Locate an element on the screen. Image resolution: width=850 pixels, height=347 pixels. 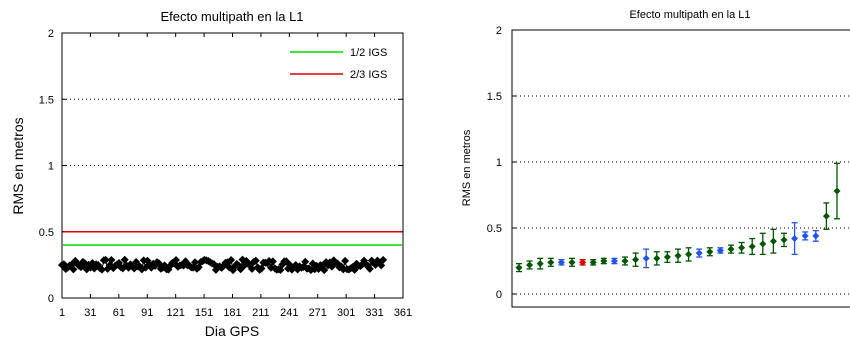
left-y-axis-label: RMS en metros is located at coordinates (18, 165).